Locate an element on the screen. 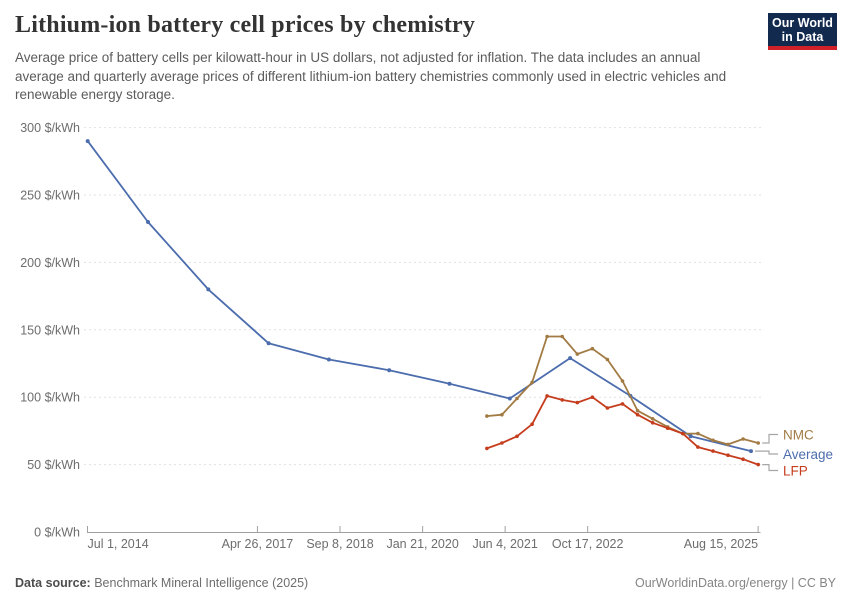 The height and width of the screenshot is (600, 850). owid-logo: Our World in Data is located at coordinates (802, 31).